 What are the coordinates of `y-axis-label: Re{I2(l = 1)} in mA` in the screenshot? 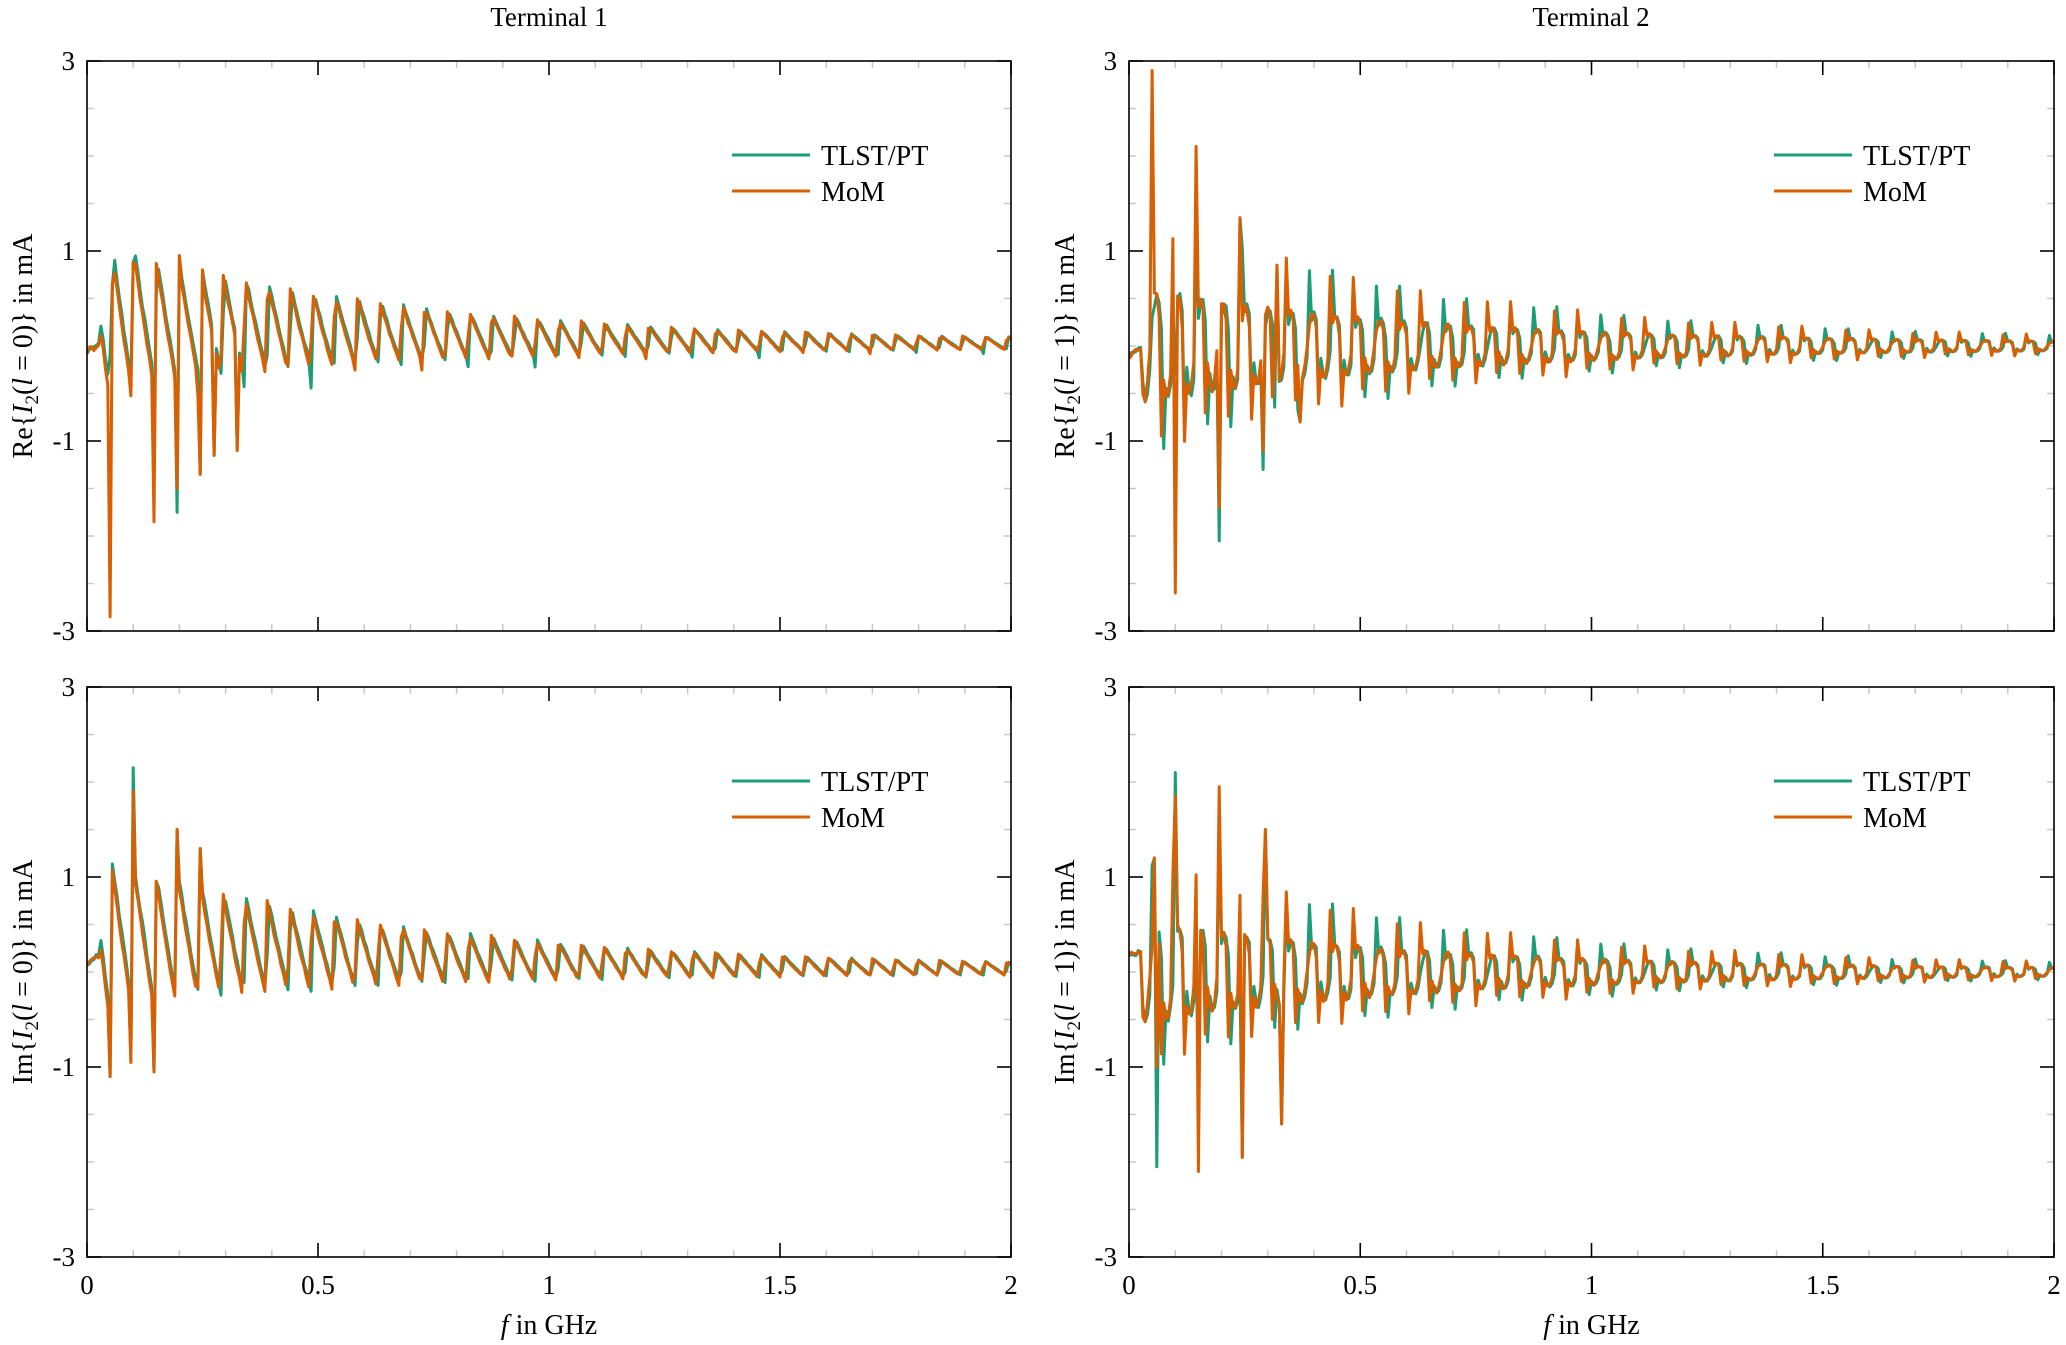 It's located at (1067, 346).